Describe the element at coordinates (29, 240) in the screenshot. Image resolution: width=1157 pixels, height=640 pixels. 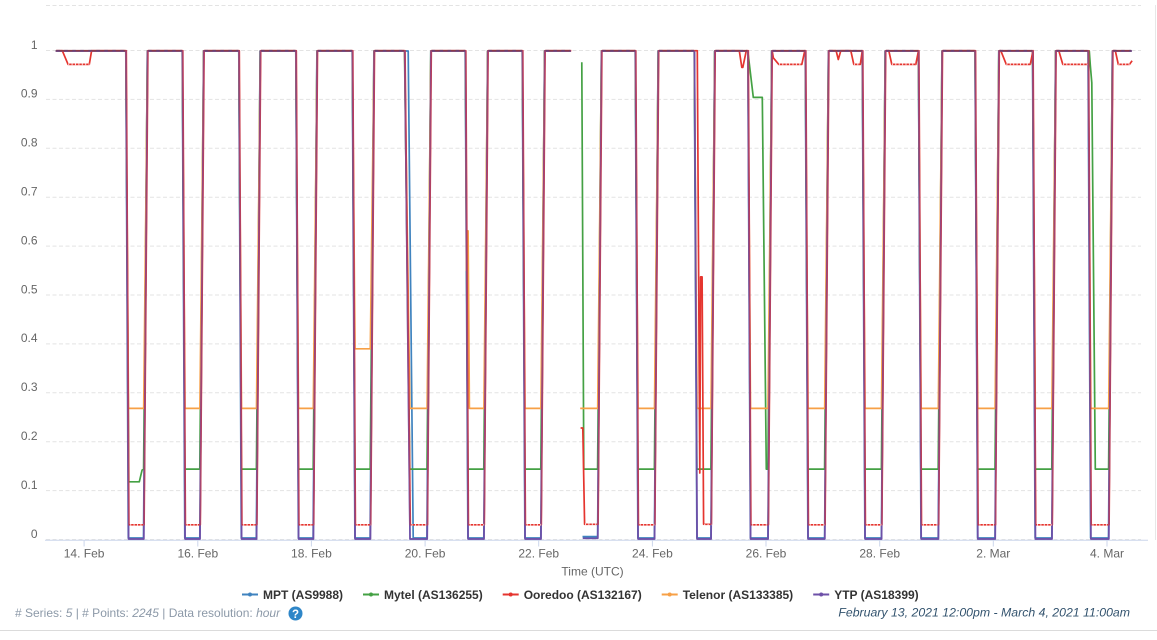
I see `svg-text: 0.6` at that location.